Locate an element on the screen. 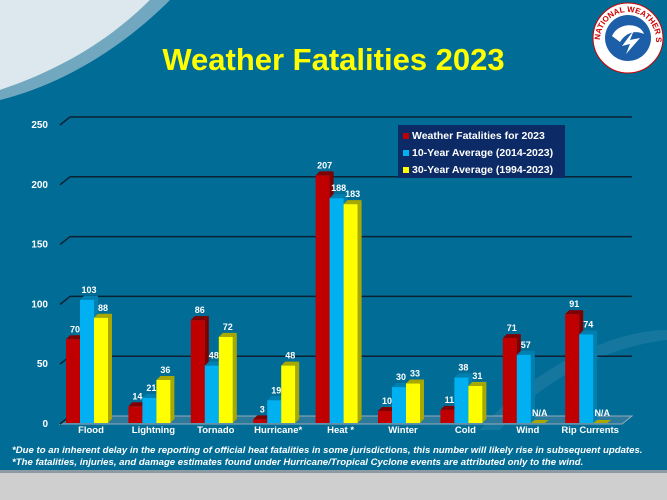  data-label: 70 is located at coordinates (75, 329).